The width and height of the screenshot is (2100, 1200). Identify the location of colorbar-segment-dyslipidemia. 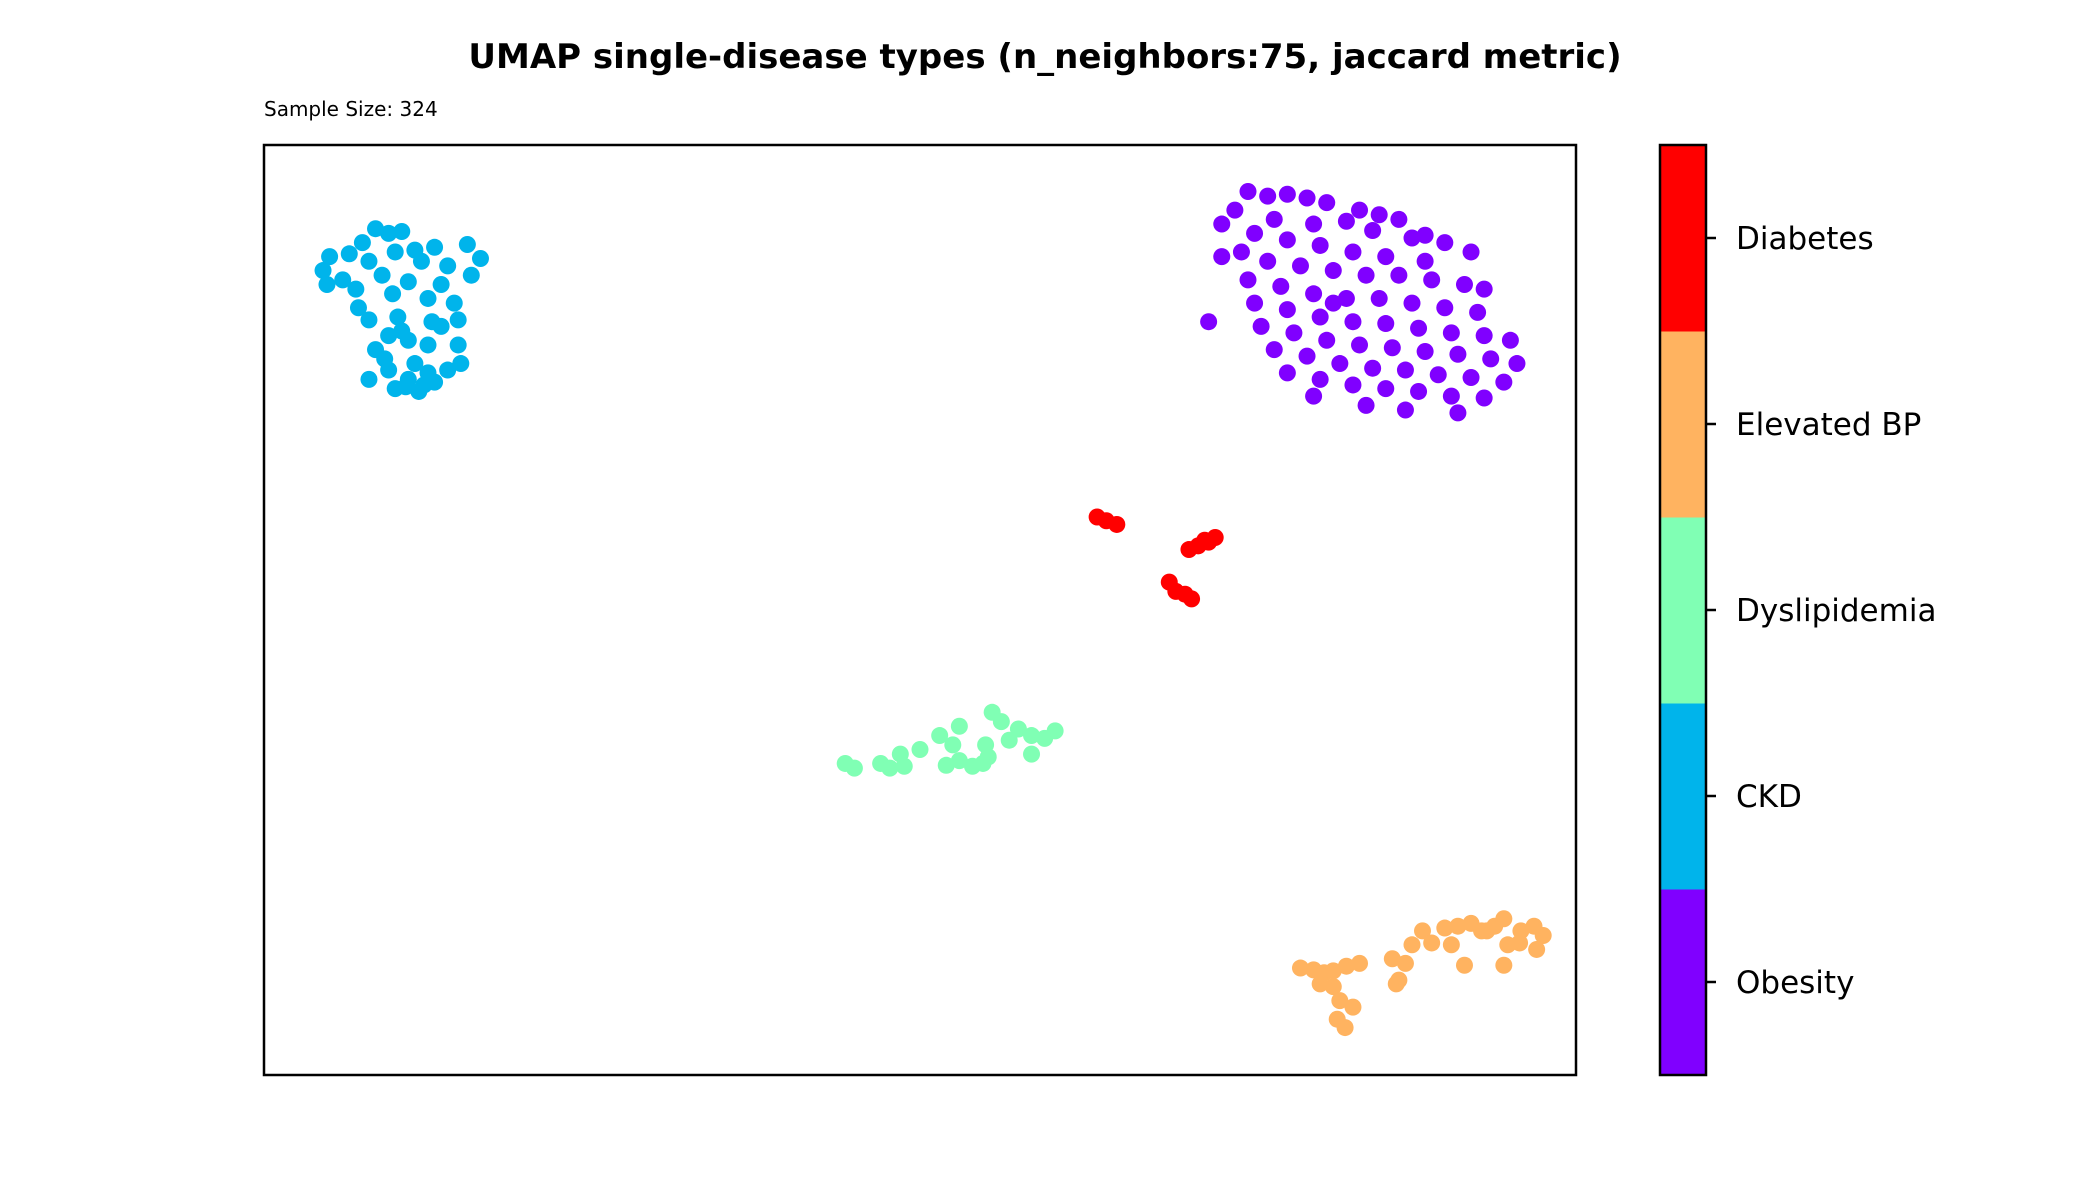
(1683, 610).